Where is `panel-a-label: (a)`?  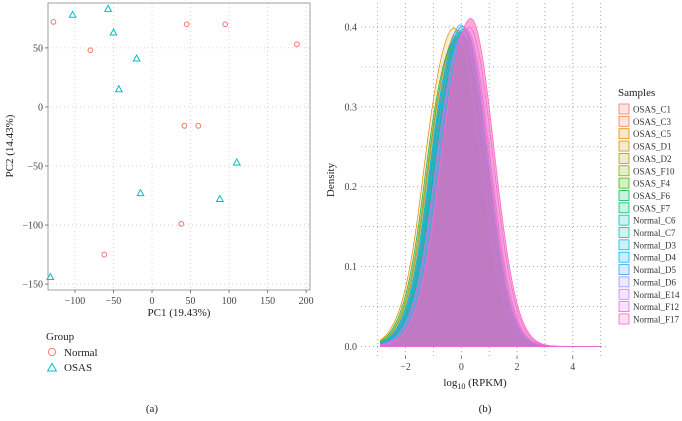 panel-a-label: (a) is located at coordinates (152, 409).